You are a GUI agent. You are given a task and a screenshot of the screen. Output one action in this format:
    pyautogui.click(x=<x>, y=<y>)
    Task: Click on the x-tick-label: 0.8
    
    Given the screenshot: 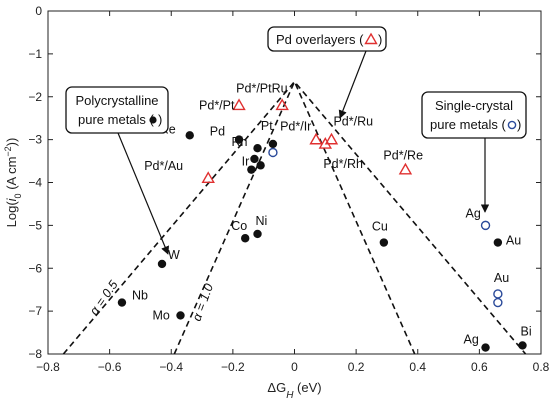 What is the action you would take?
    pyautogui.click(x=541, y=367)
    